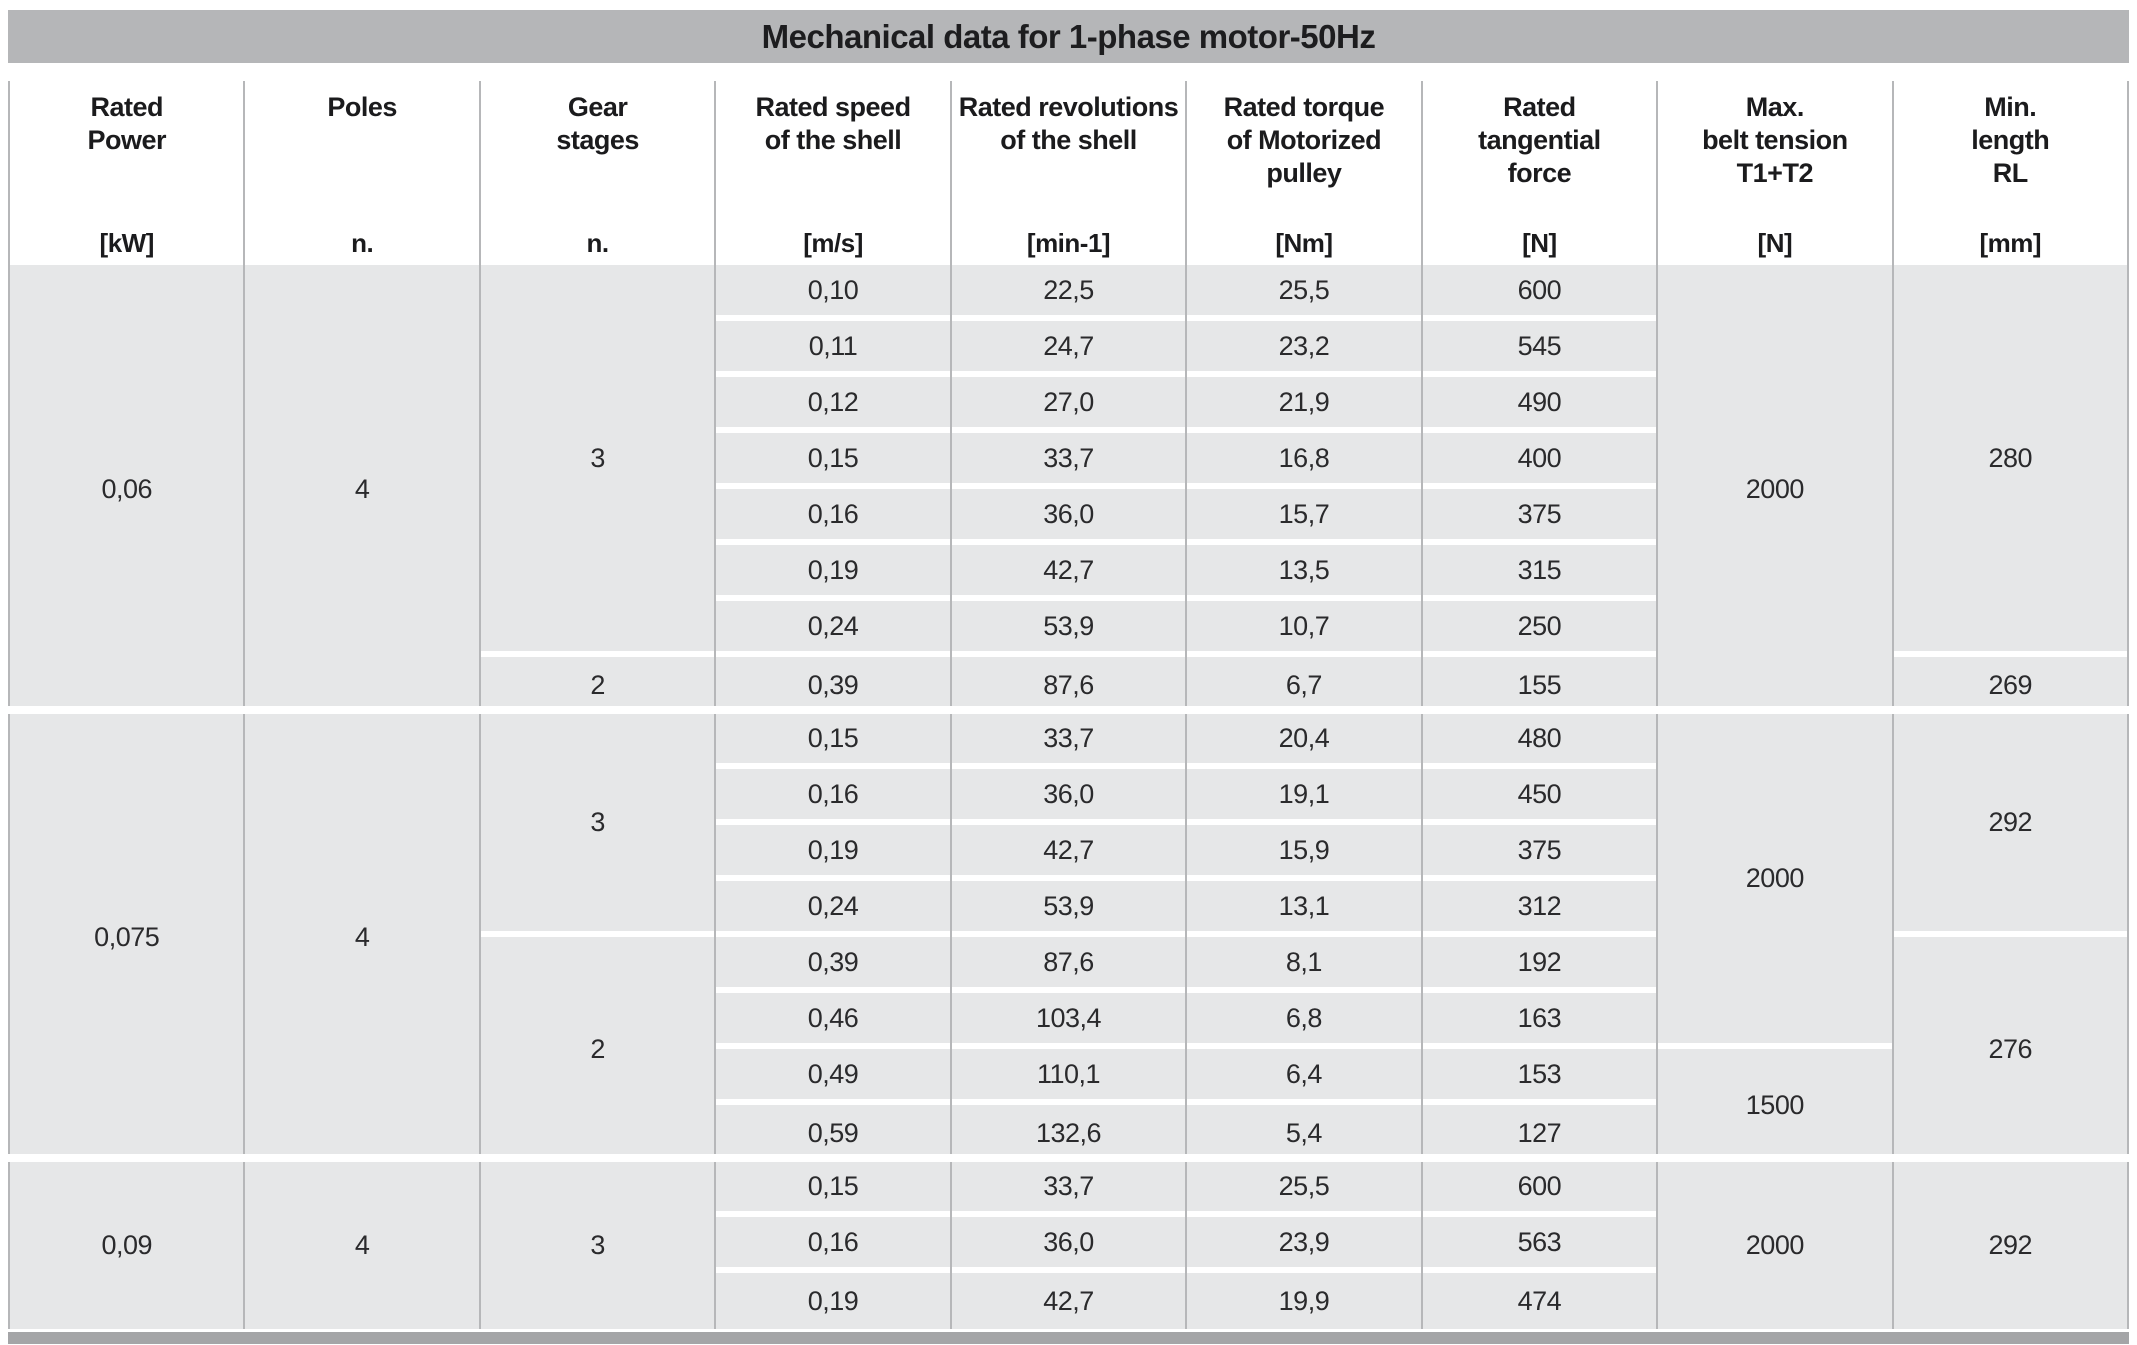 This screenshot has height=1345, width=2137. I want to click on table-cell: 1500, so click(1775, 1104).